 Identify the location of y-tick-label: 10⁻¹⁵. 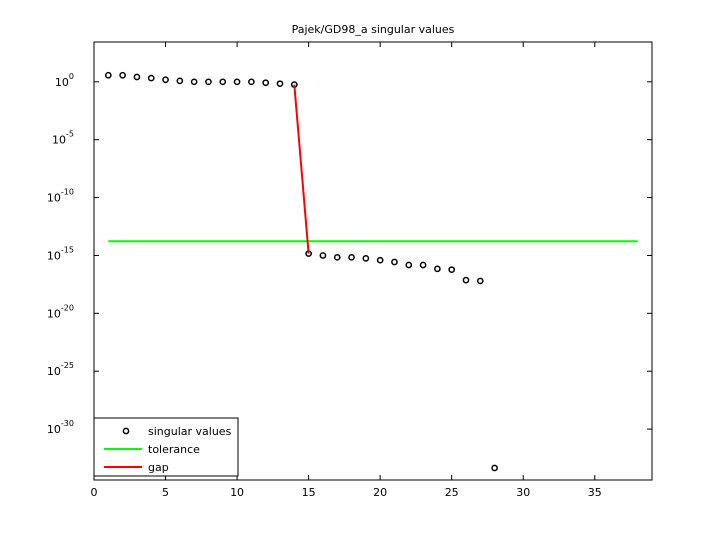
(60, 253).